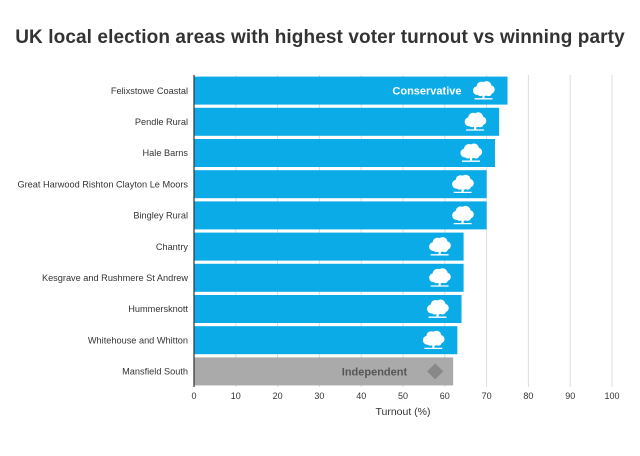 Image resolution: width=640 pixels, height=456 pixels. What do you see at coordinates (102, 184) in the screenshot?
I see `y-category-label: Great Harwood Rishton Clayton Le Moors` at bounding box center [102, 184].